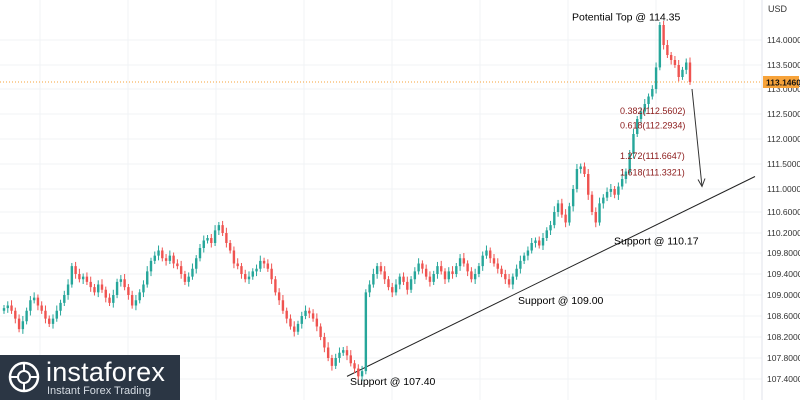 The height and width of the screenshot is (405, 800). I want to click on label-fib-1272: 1.272(111.6647), so click(652, 156).